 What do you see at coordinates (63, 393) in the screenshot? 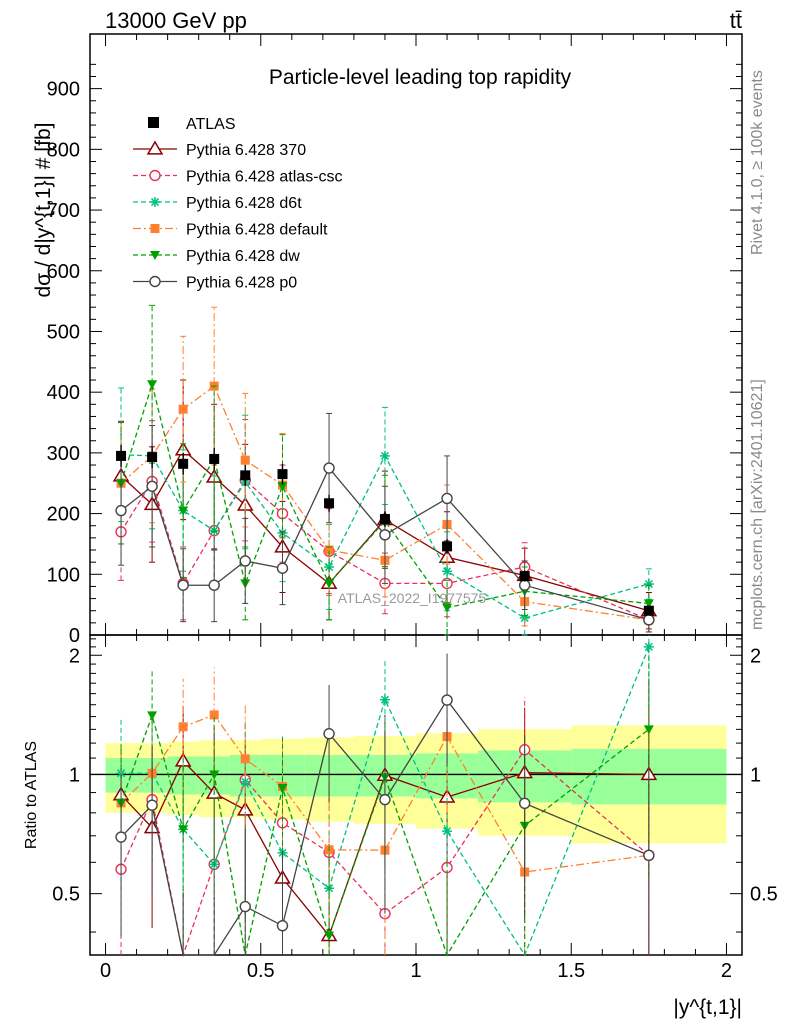
I see `y-tick-label: 400` at bounding box center [63, 393].